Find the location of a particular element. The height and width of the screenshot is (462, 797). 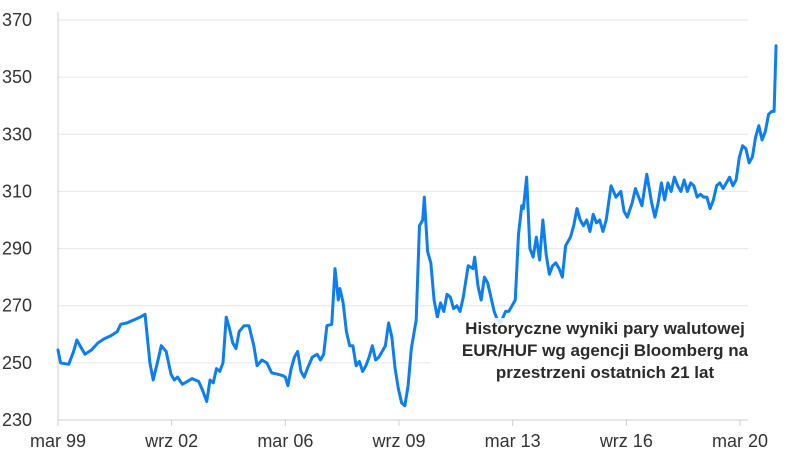

x-tick-label: wrz 16 is located at coordinates (626, 441).